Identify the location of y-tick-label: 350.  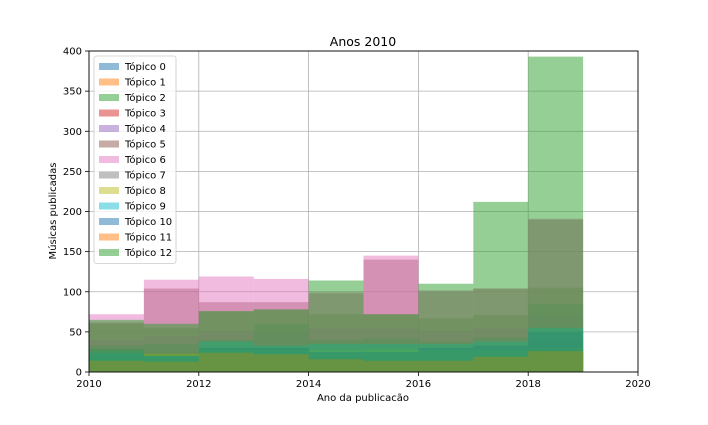
(72, 92).